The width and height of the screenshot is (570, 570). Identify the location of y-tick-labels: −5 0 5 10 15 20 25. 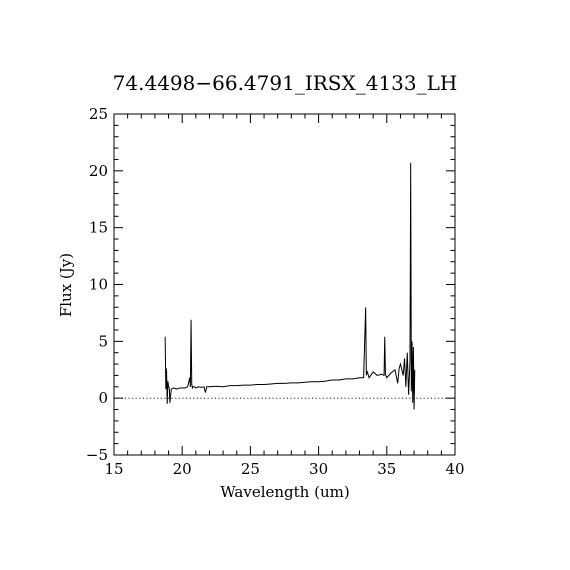
(97, 284).